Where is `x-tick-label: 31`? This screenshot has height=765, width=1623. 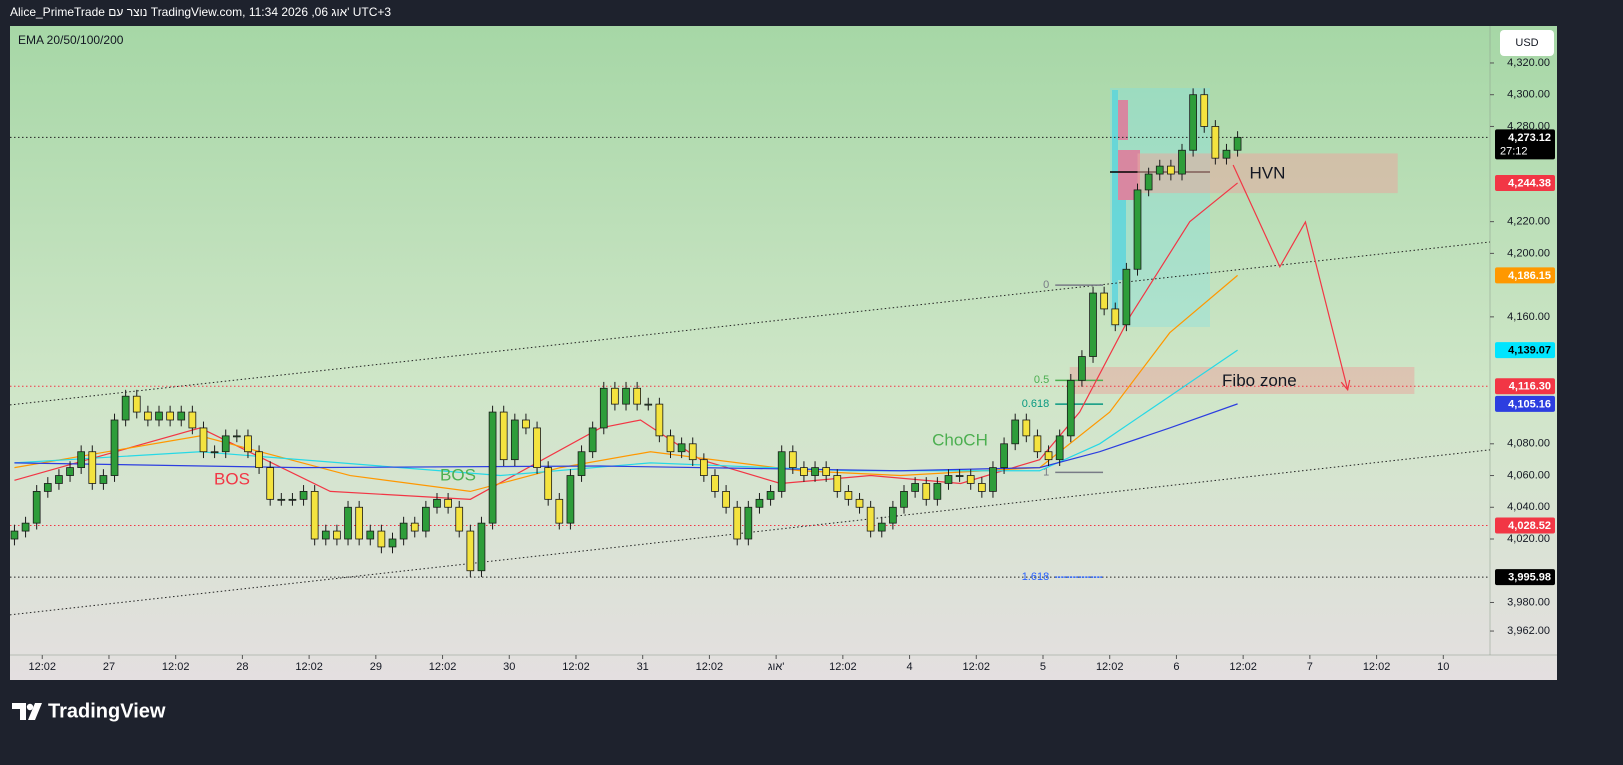 x-tick-label: 31 is located at coordinates (643, 667).